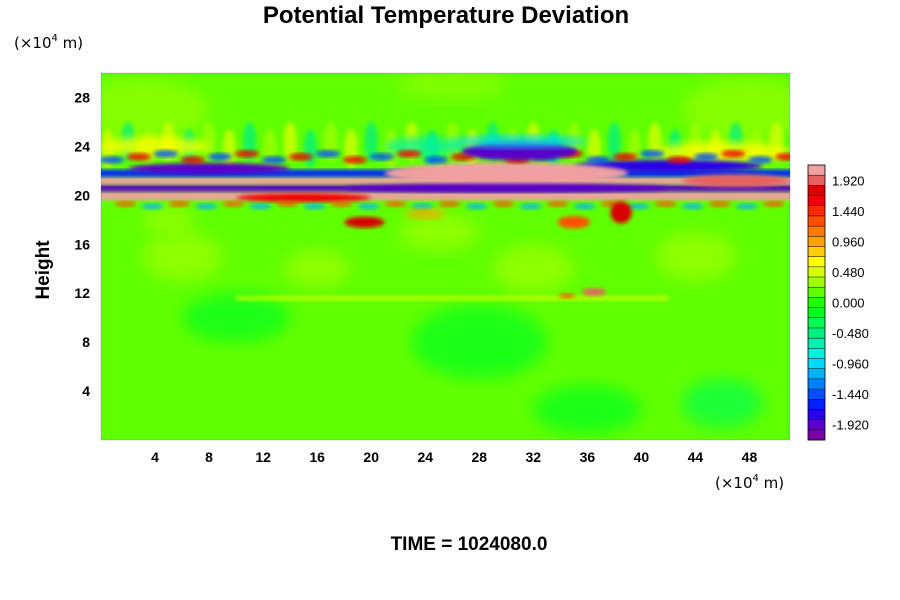 Image resolution: width=900 pixels, height=600 pixels. I want to click on y-tick-label: 8, so click(86, 342).